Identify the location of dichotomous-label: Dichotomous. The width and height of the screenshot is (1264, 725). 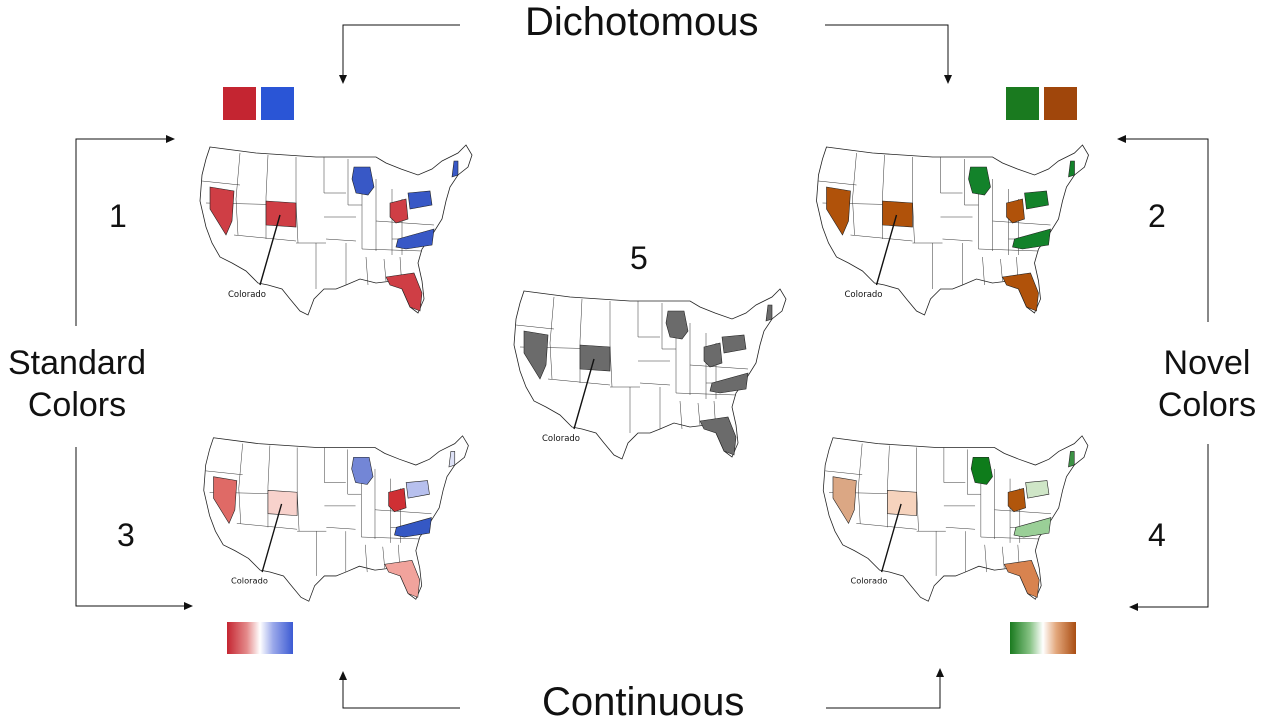
(642, 22).